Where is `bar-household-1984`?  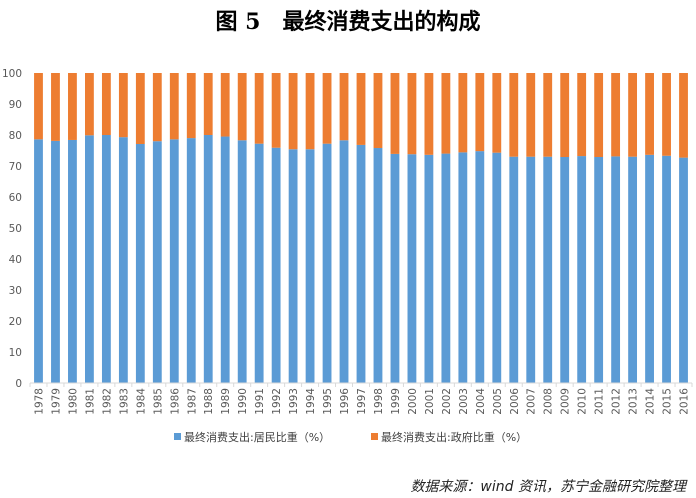 bar-household-1984 is located at coordinates (140, 263).